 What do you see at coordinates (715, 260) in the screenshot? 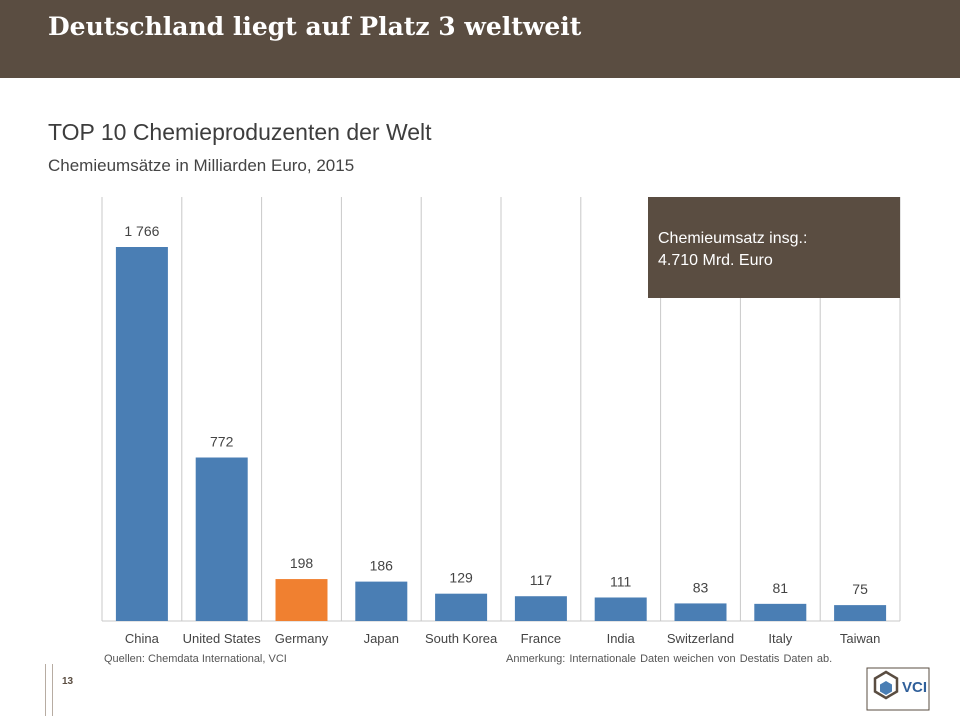
I see `callout-line-2: 4.710 Mrd. Euro` at bounding box center [715, 260].